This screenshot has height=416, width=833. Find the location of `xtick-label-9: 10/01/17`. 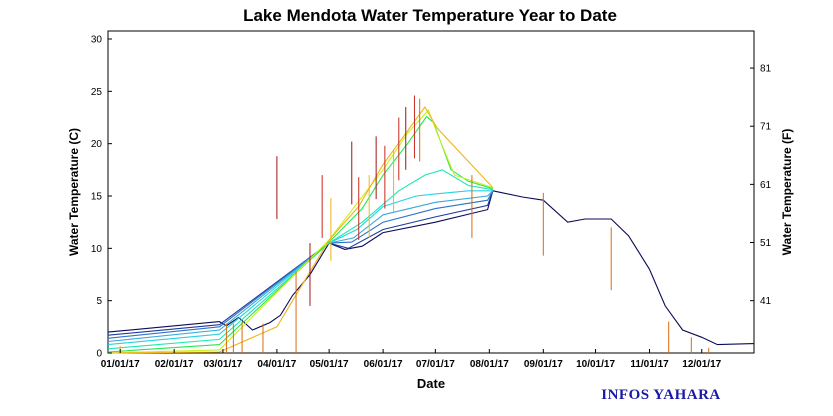

xtick-label-9: 10/01/17 is located at coordinates (595, 364).